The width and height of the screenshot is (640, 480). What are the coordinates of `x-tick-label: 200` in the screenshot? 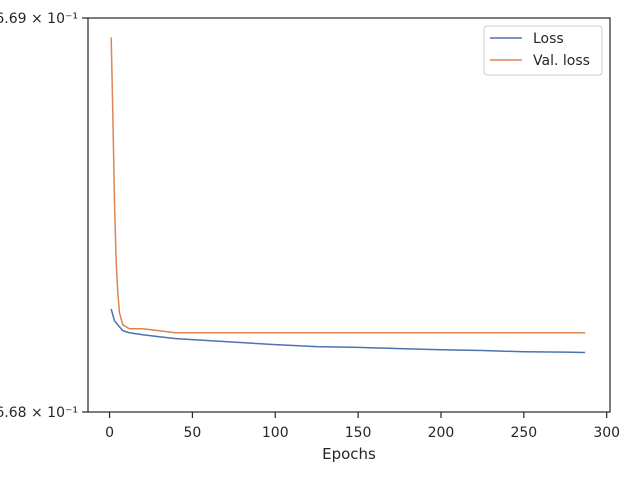 It's located at (441, 433).